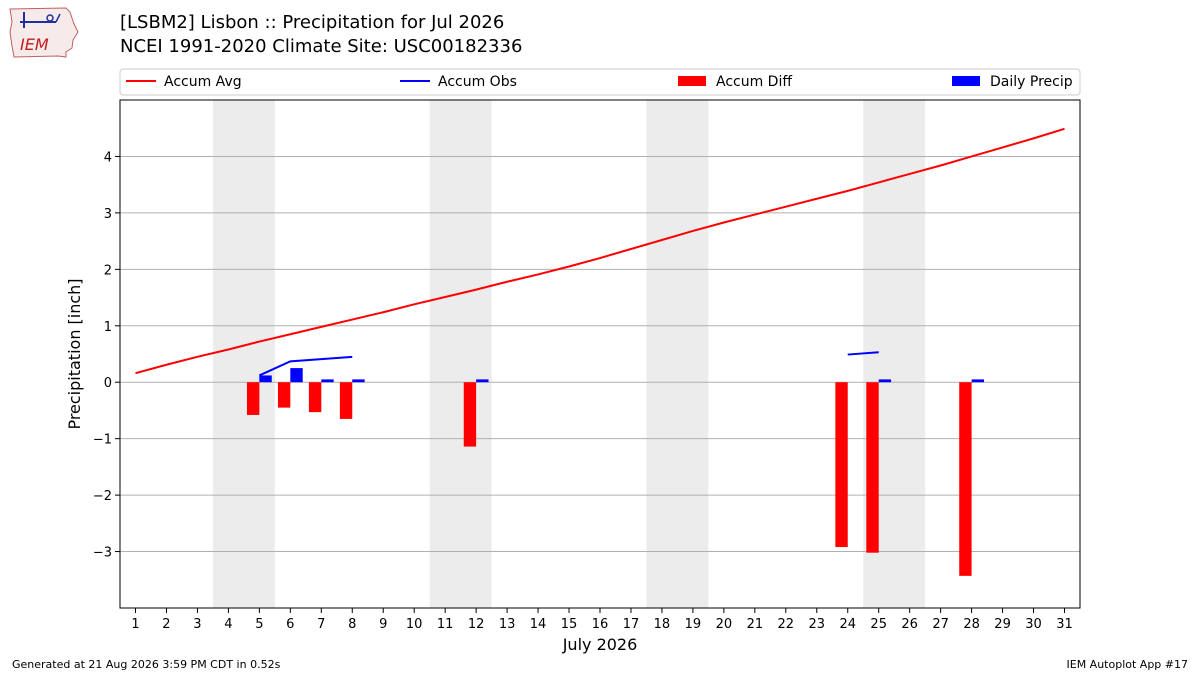 The height and width of the screenshot is (675, 1200). Describe the element at coordinates (34, 44) in the screenshot. I see `logo-lettering: IEM` at that location.